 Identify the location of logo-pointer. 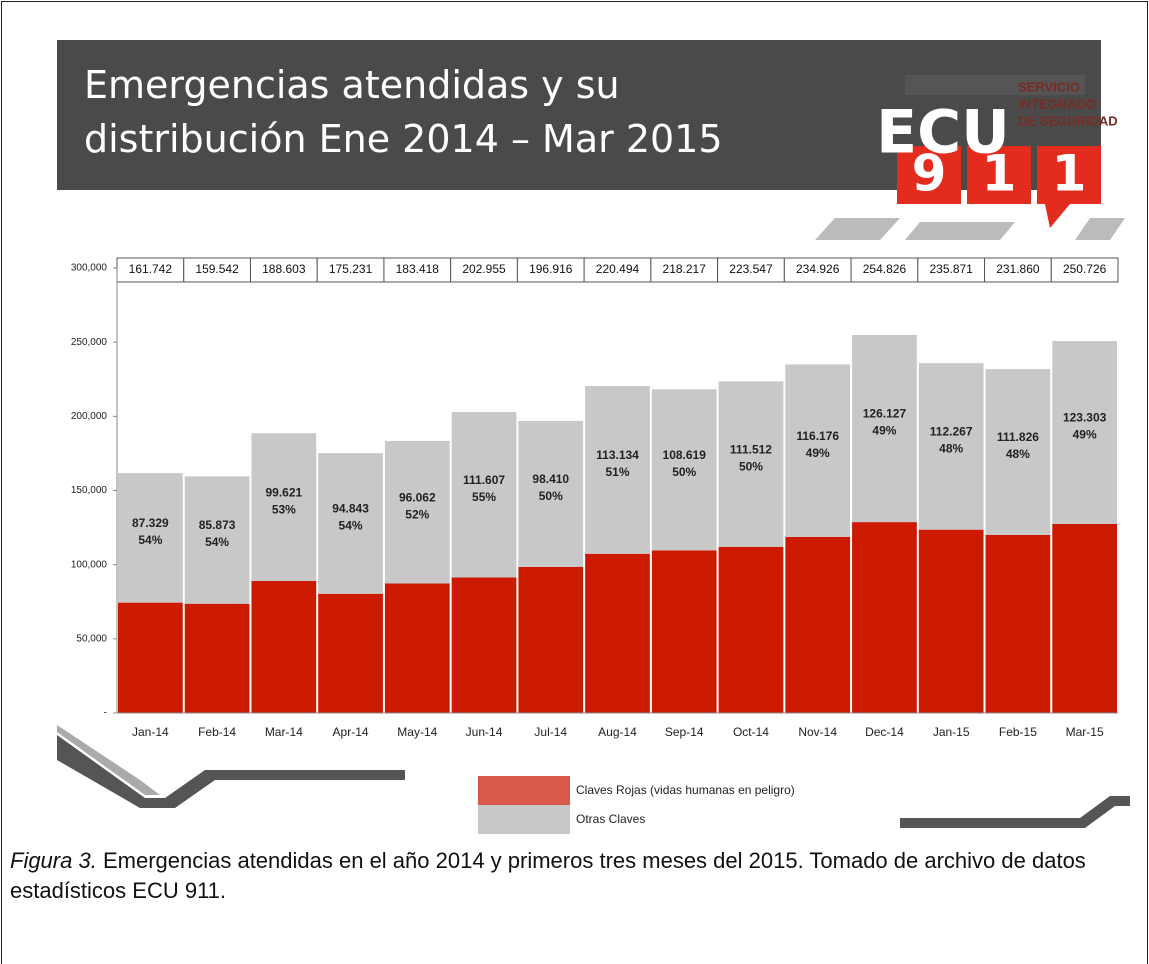
(1057, 216).